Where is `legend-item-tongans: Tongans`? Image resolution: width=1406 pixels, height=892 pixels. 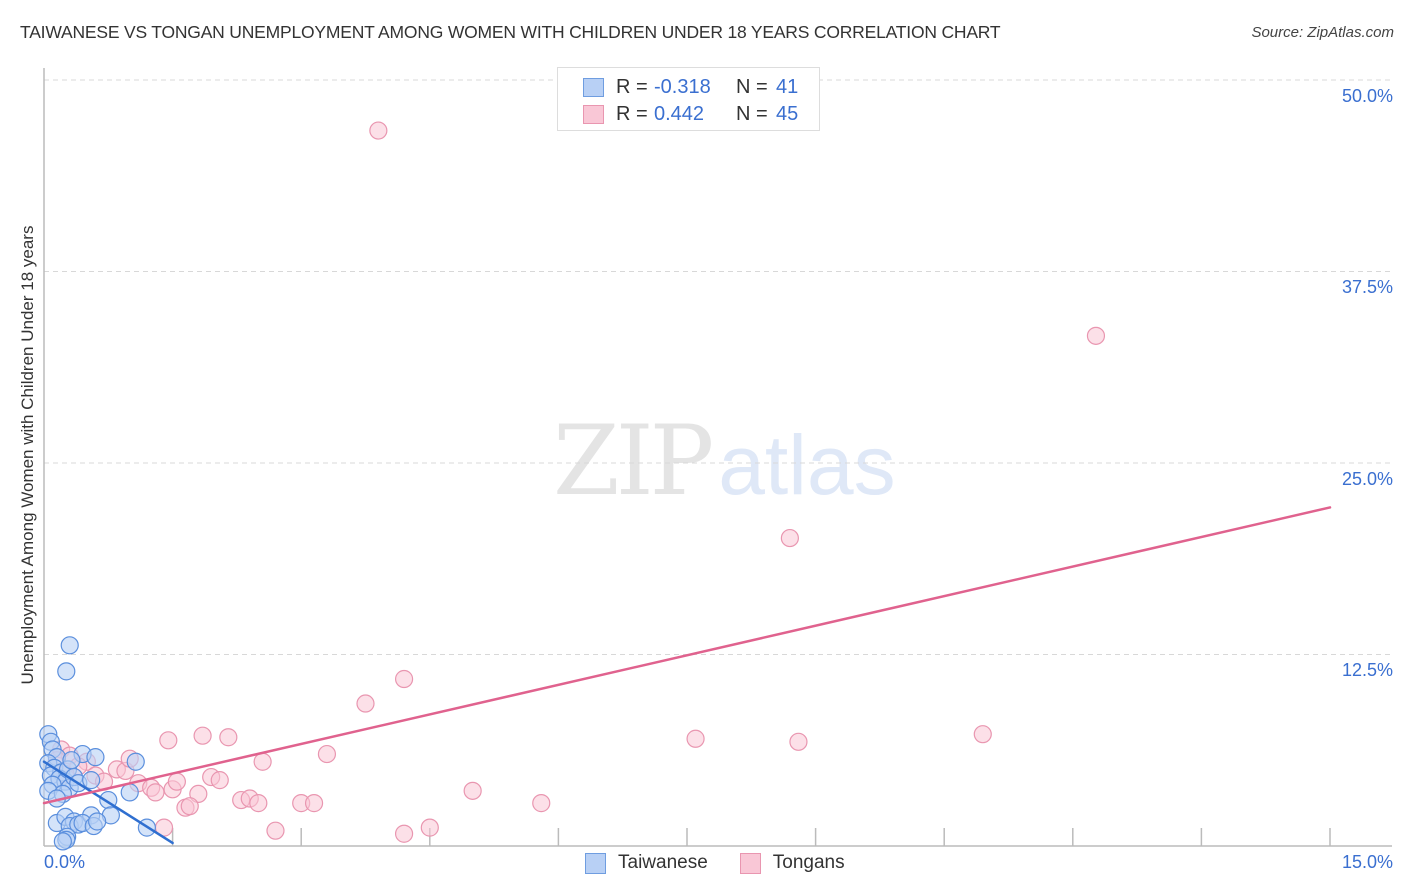
legend-item-tongans: Tongans is located at coordinates (792, 863).